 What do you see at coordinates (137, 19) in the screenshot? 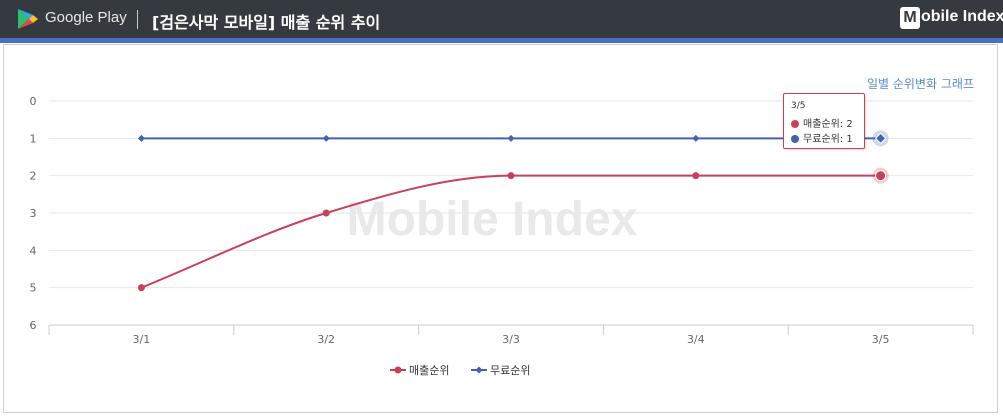
I see `header-divider` at bounding box center [137, 19].